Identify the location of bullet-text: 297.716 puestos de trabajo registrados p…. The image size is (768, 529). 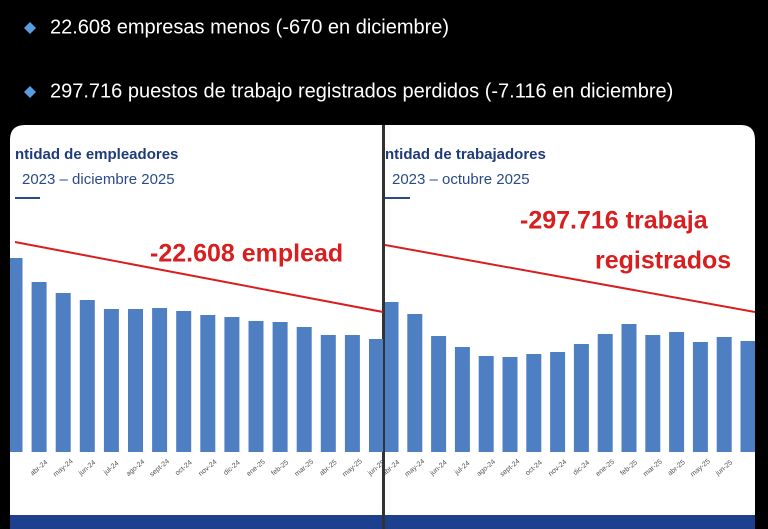
(361, 91).